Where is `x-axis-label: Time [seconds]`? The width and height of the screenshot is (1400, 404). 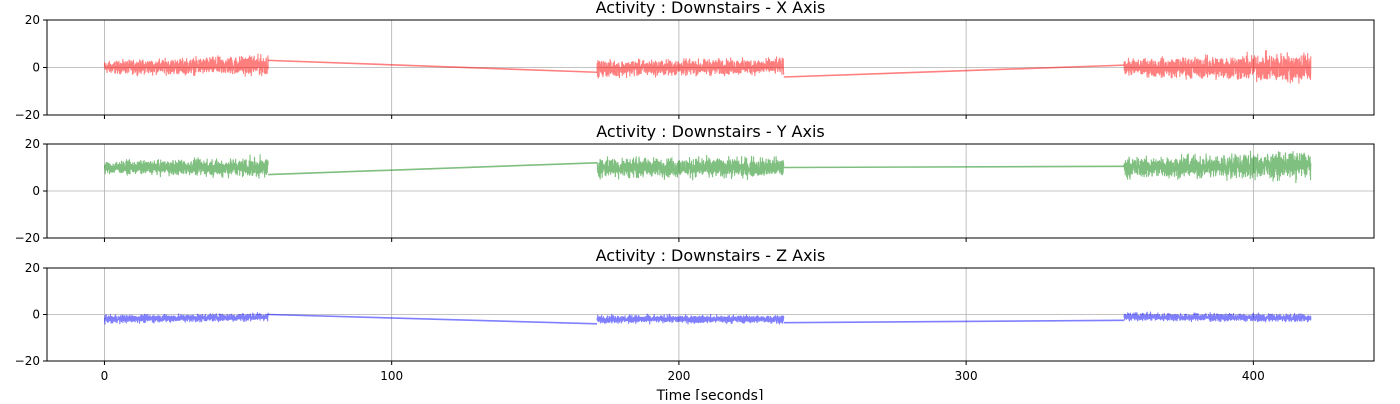 x-axis-label: Time [seconds] is located at coordinates (710, 394).